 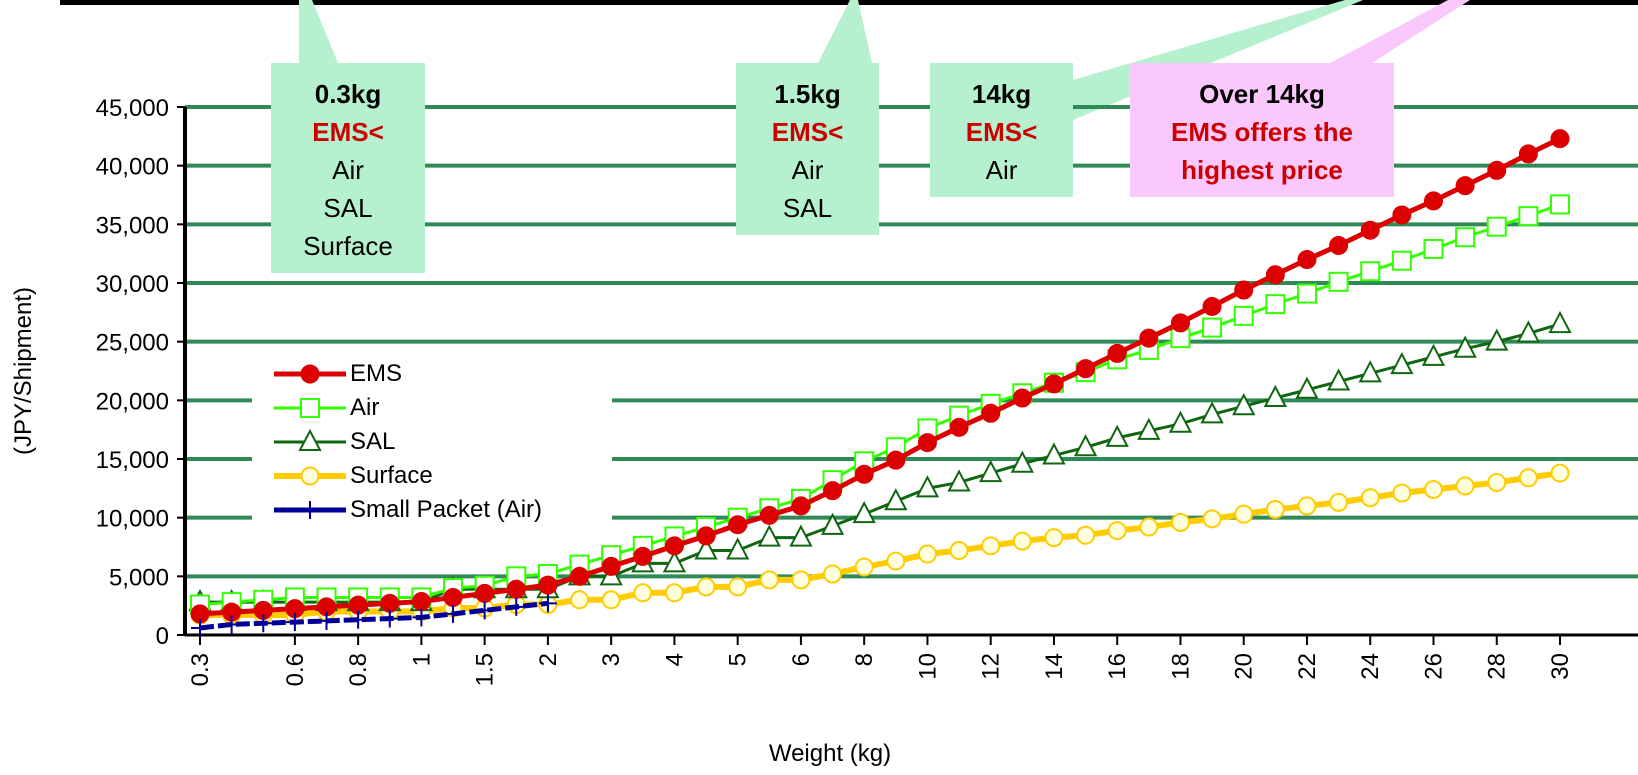 What do you see at coordinates (310, 510) in the screenshot?
I see `legend-swatch-small-packet` at bounding box center [310, 510].